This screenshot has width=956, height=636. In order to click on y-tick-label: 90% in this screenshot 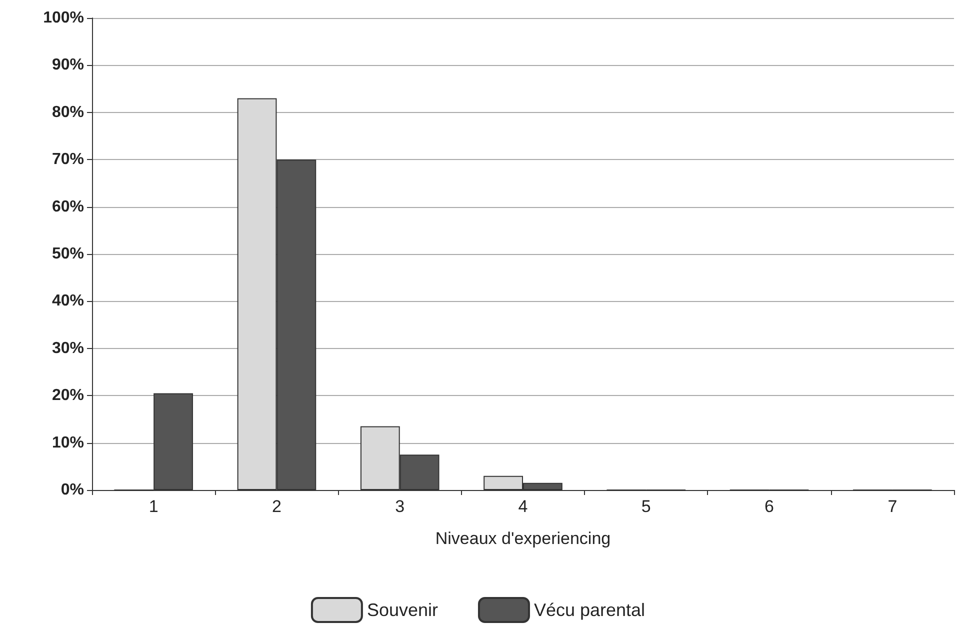, I will do `click(68, 65)`.